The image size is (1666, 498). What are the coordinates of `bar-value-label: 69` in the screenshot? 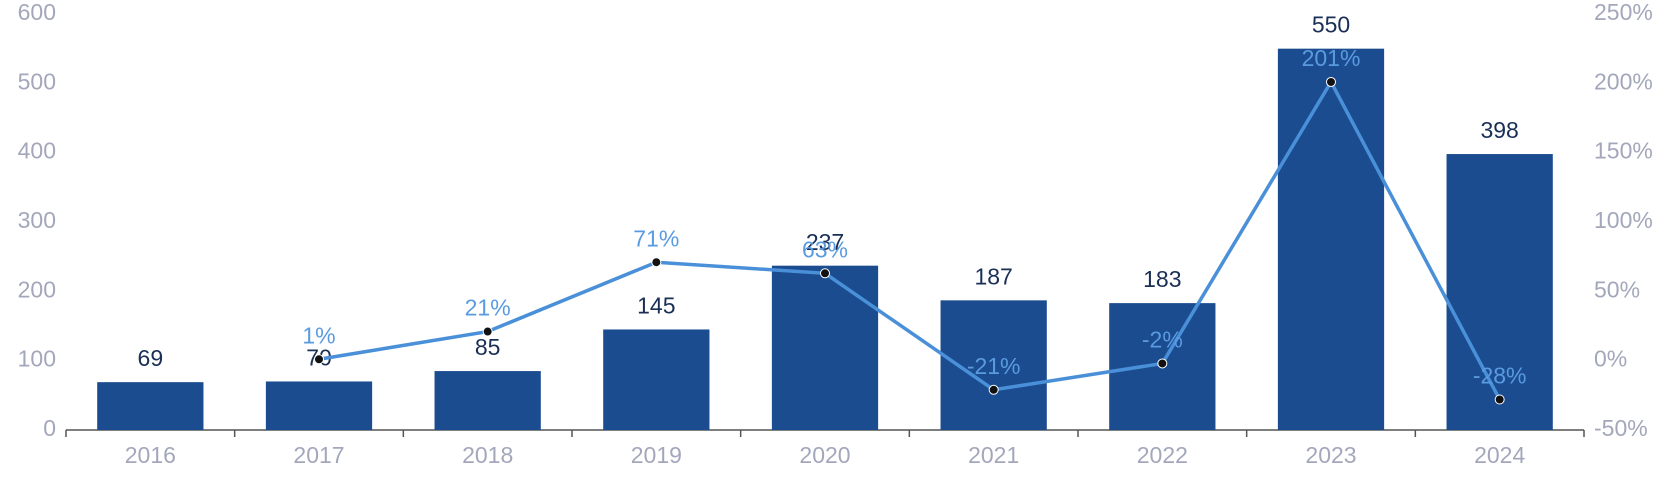 It's located at (151, 358).